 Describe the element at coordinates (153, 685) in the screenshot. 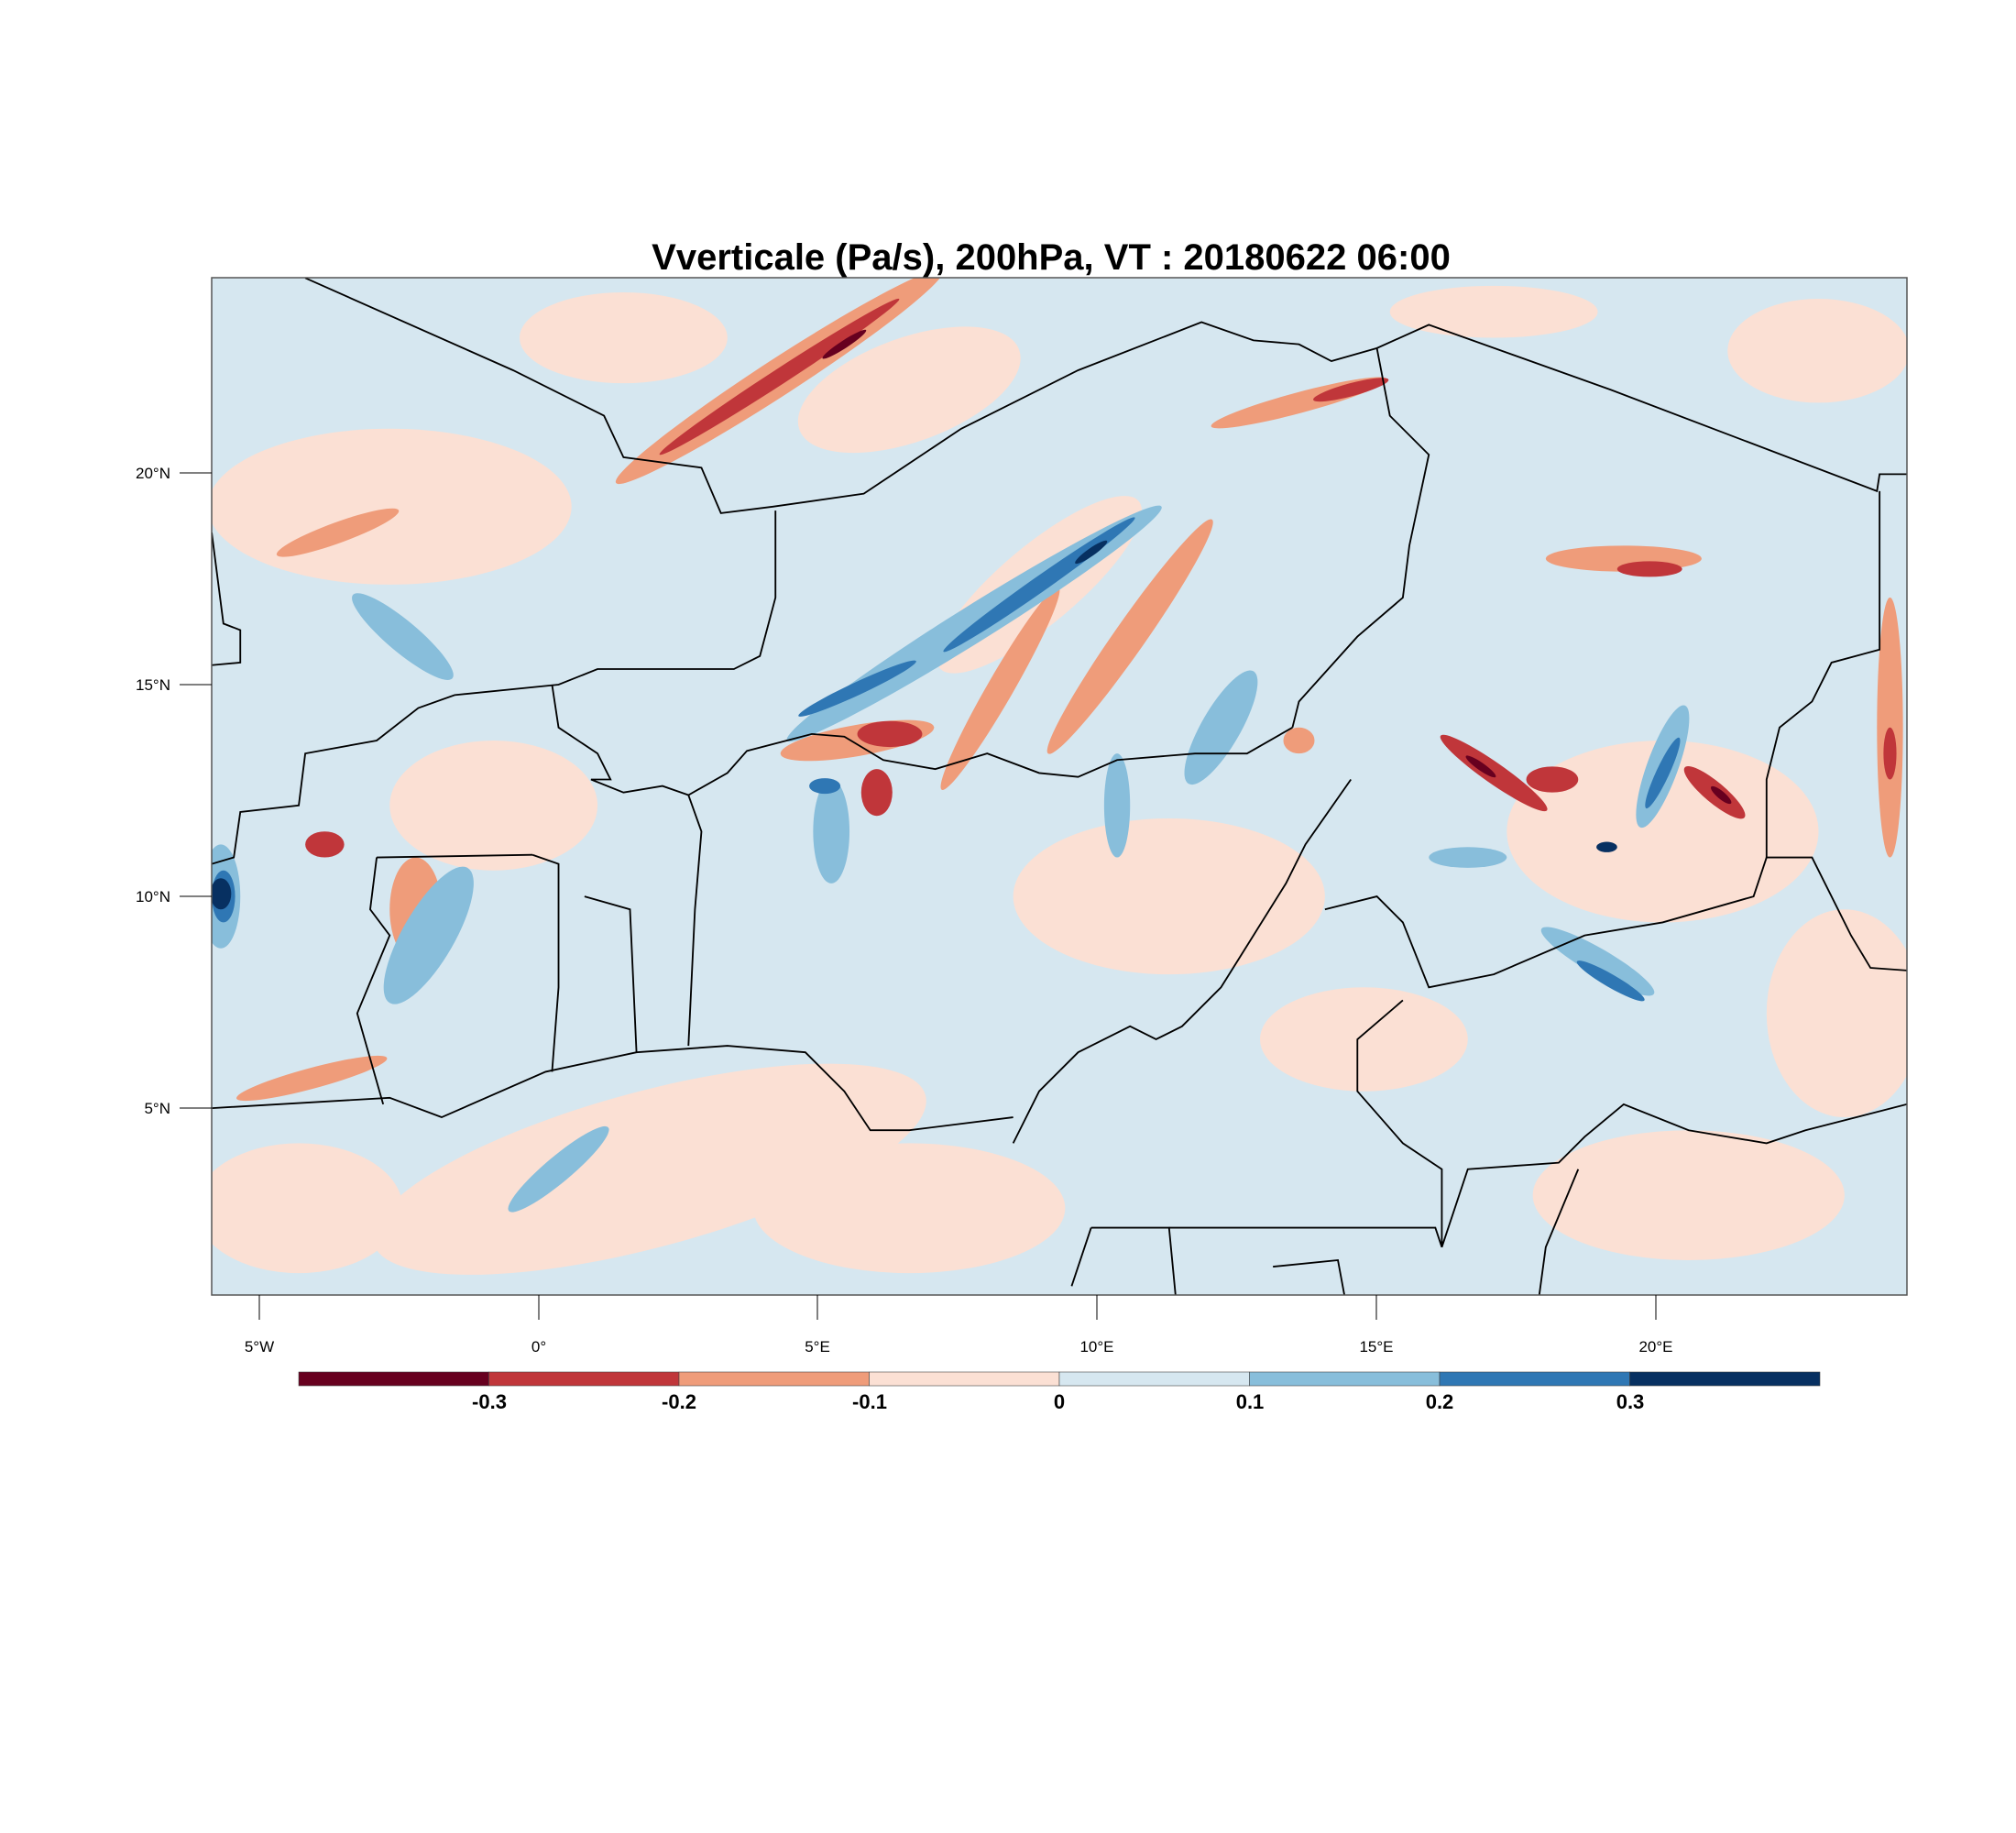

I see `y-tick-label: 15°N` at that location.